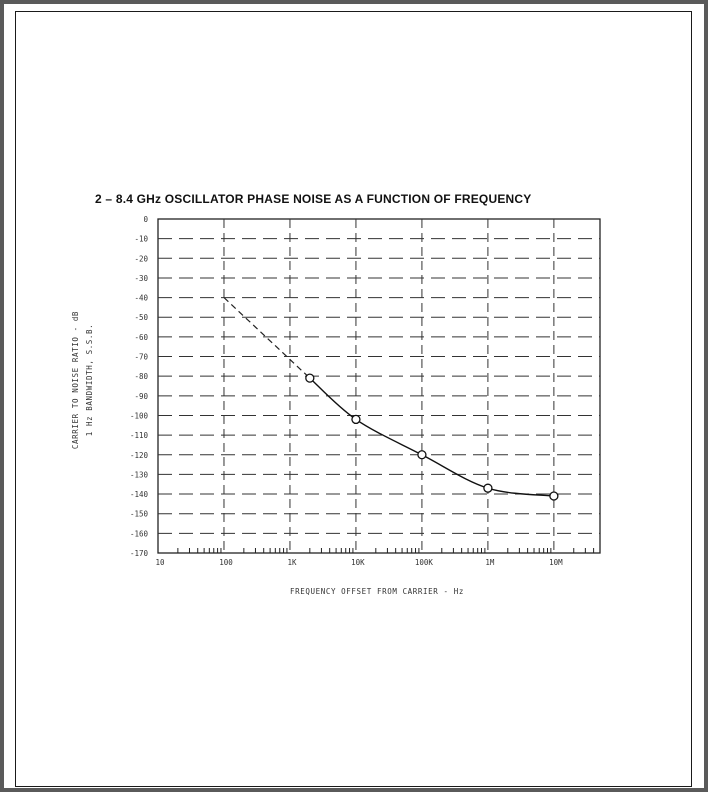  What do you see at coordinates (377, 591) in the screenshot?
I see `x-axis-label: FREQUENCY OFFSET FROM CARRIER - Hz` at bounding box center [377, 591].